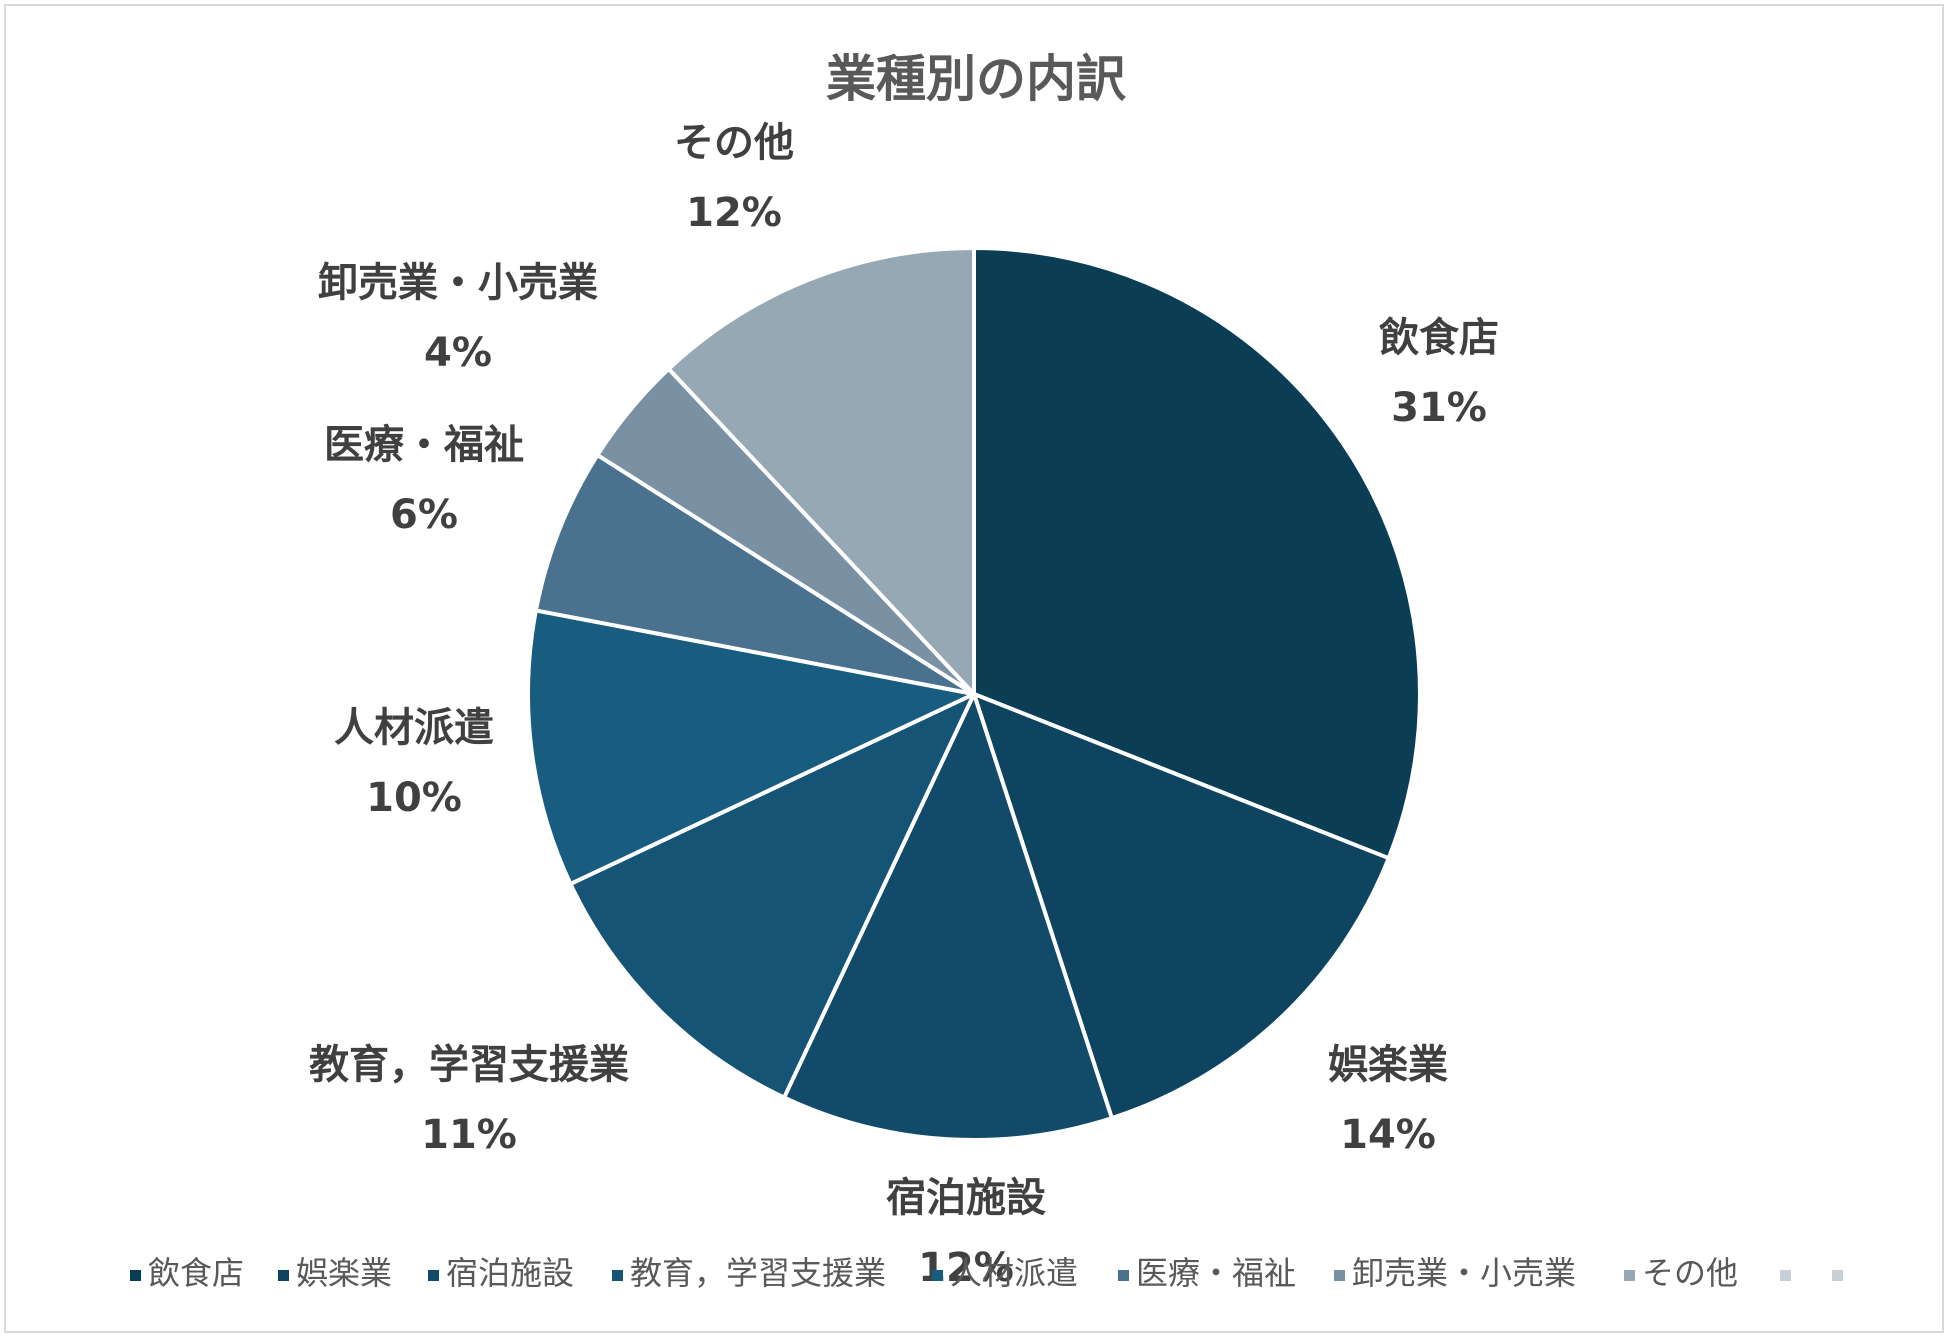 The image size is (1950, 1339). I want to click on legend-label: 人材派遣, so click(1014, 1273).